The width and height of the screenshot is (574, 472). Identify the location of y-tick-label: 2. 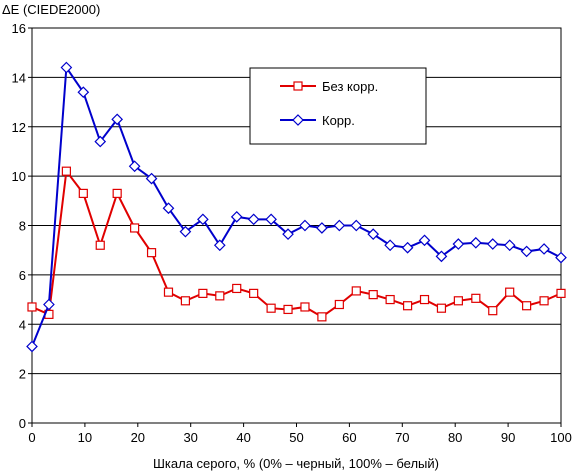
(22, 374).